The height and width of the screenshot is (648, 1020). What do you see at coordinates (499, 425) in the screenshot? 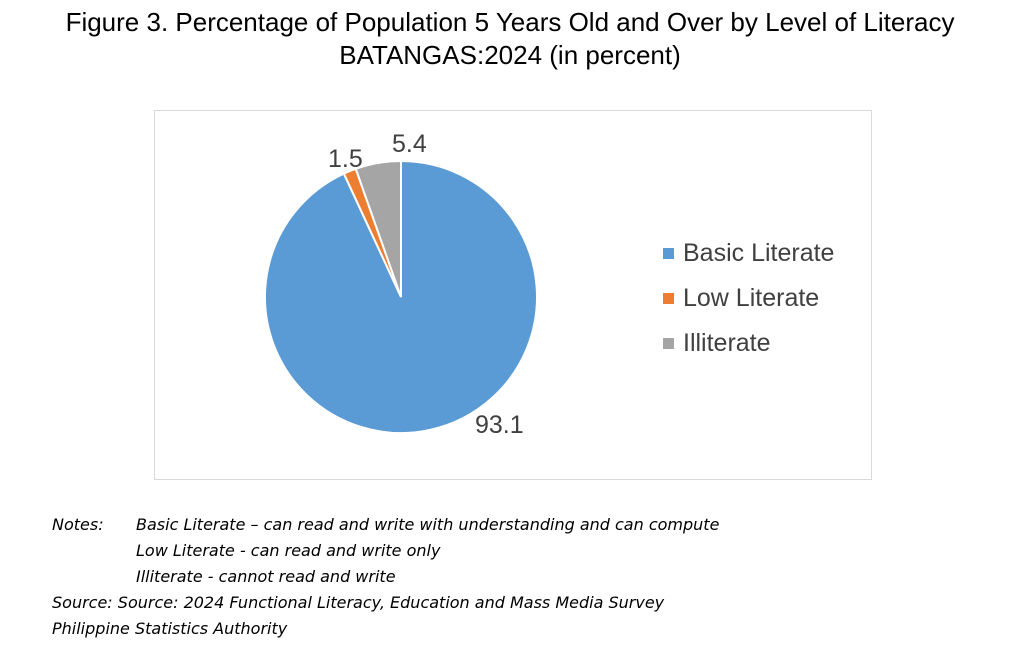
I see `data-label-basic-literate: 93.1` at bounding box center [499, 425].